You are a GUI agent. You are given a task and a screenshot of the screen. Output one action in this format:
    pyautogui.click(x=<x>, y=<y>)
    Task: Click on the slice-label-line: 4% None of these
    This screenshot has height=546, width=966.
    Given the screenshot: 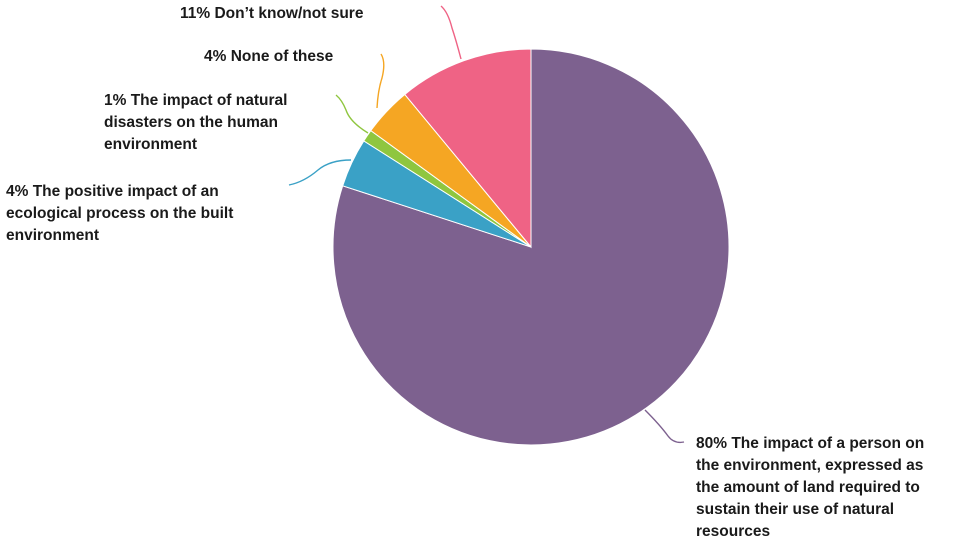 What is the action you would take?
    pyautogui.click(x=269, y=56)
    